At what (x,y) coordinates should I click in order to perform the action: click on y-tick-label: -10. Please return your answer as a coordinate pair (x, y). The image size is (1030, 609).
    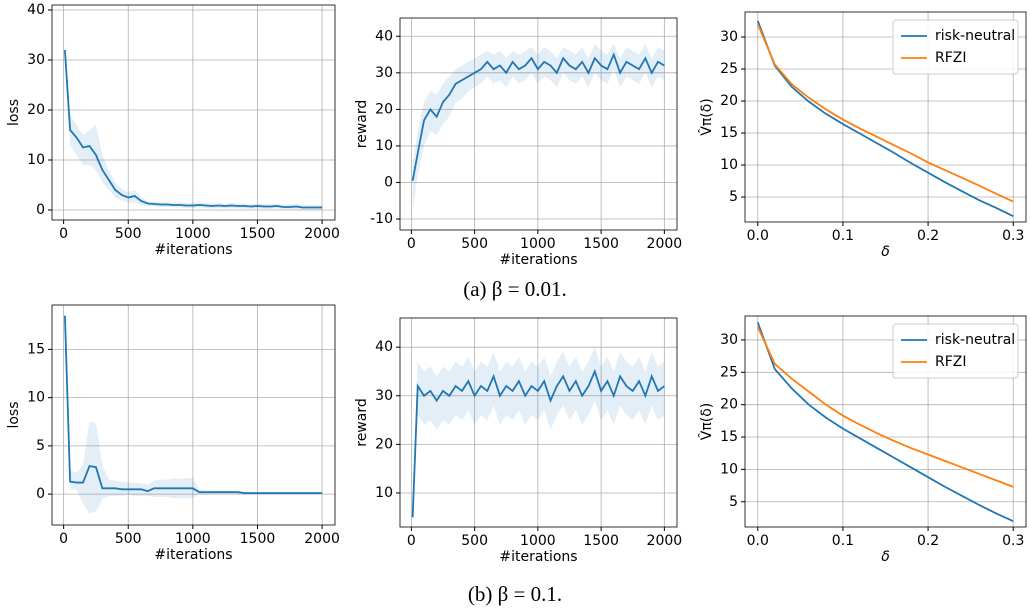
    Looking at the image, I should click on (381, 219).